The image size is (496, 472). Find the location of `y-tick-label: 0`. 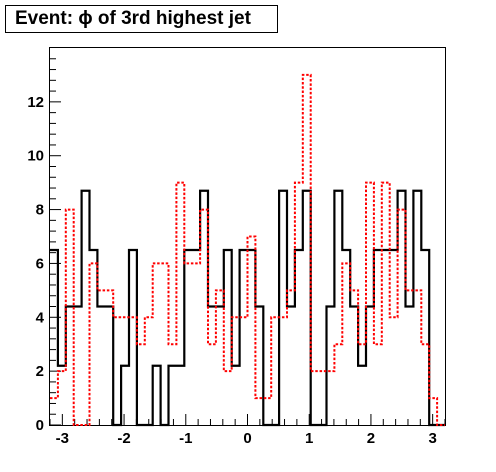

y-tick-label: 0 is located at coordinates (40, 425).